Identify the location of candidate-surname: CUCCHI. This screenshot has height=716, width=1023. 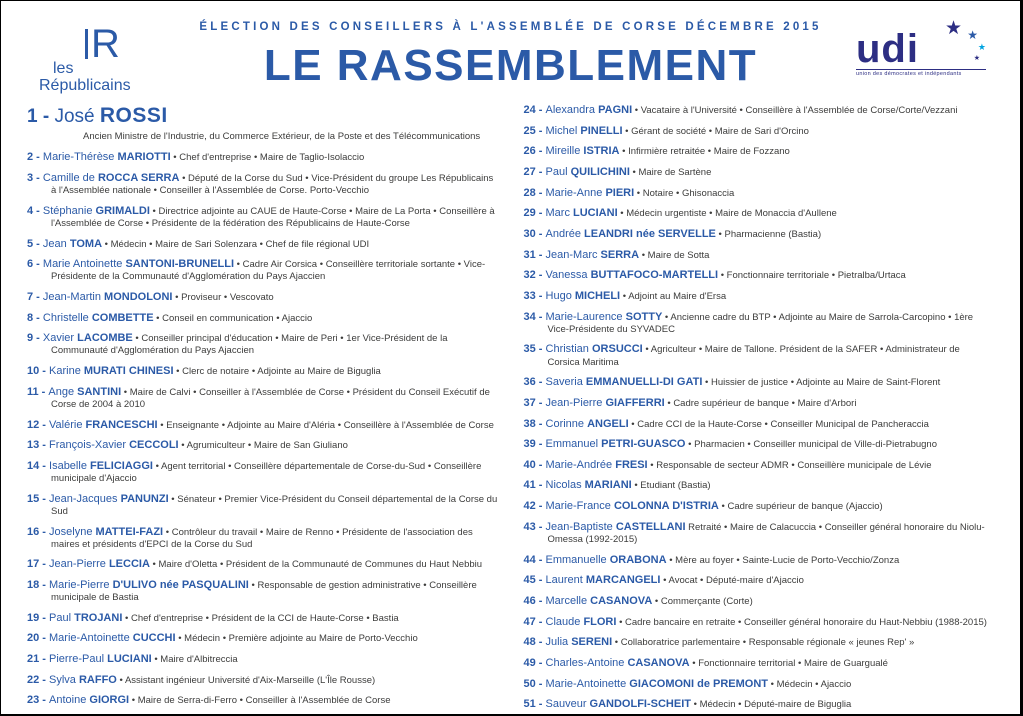
(154, 638).